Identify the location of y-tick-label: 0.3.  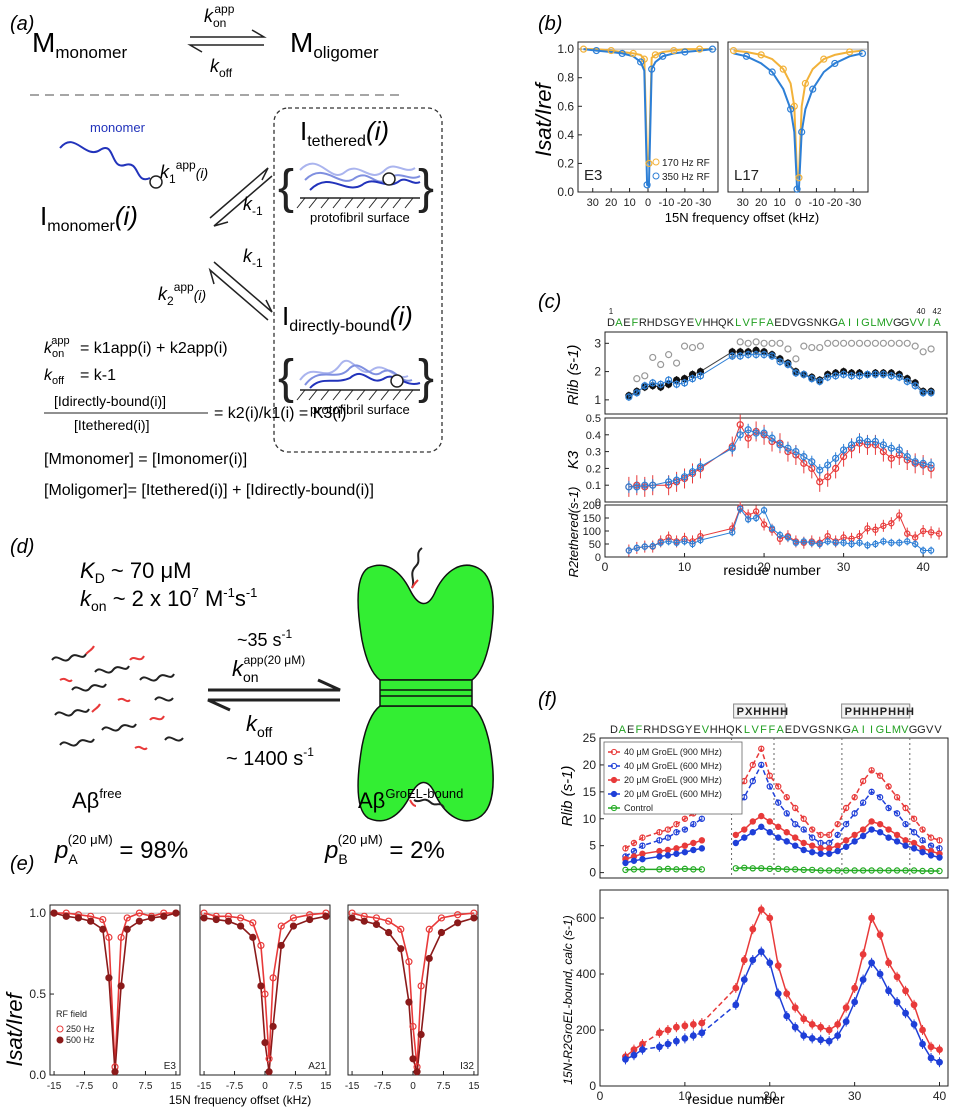
(593, 453).